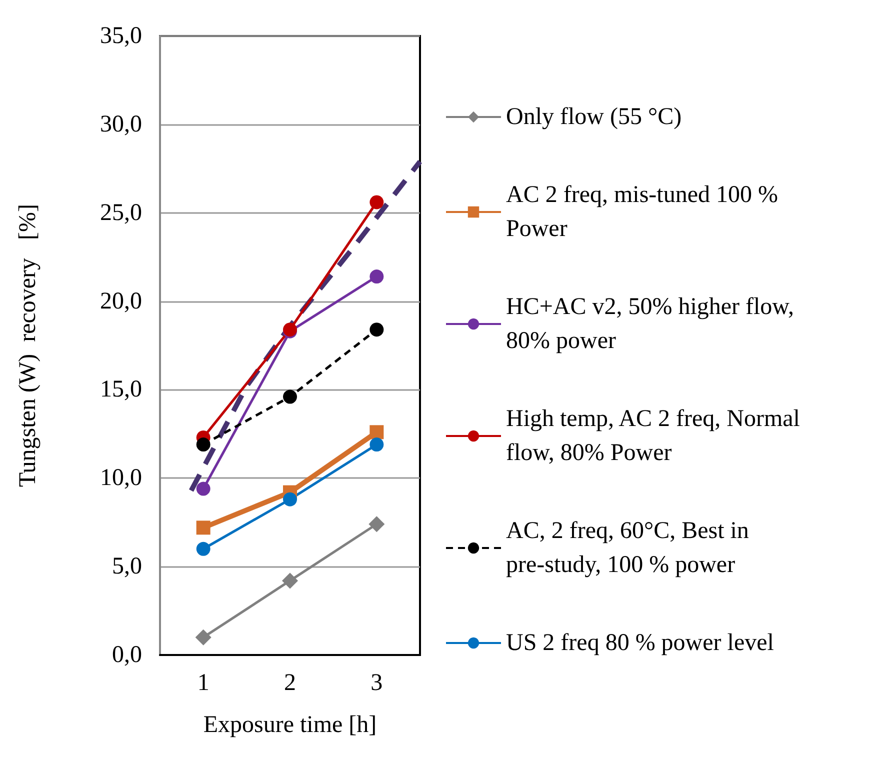 This screenshot has width=883, height=766. I want to click on legend-label: AC 2 freq, mis-tuned 100 % Power, so click(645, 212).